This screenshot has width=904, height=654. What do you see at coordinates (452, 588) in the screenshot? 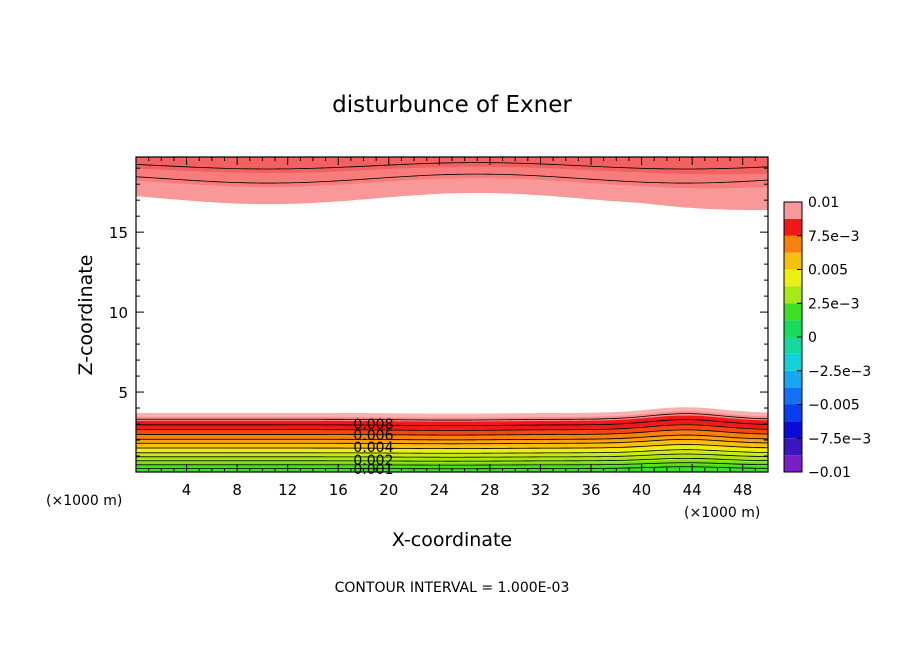
I see `contour-interval-footer: CONTOUR INTERVAL = 1.000E-03` at bounding box center [452, 588].